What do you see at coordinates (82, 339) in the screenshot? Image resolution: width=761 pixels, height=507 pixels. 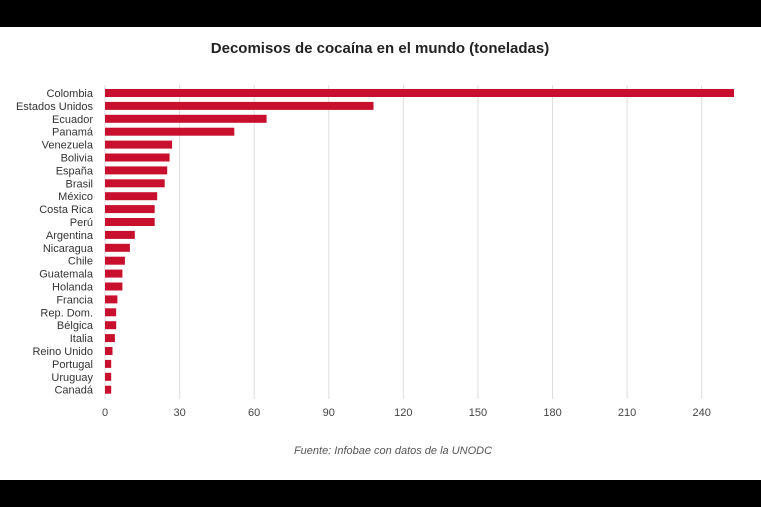 I see `category-label: Italia` at bounding box center [82, 339].